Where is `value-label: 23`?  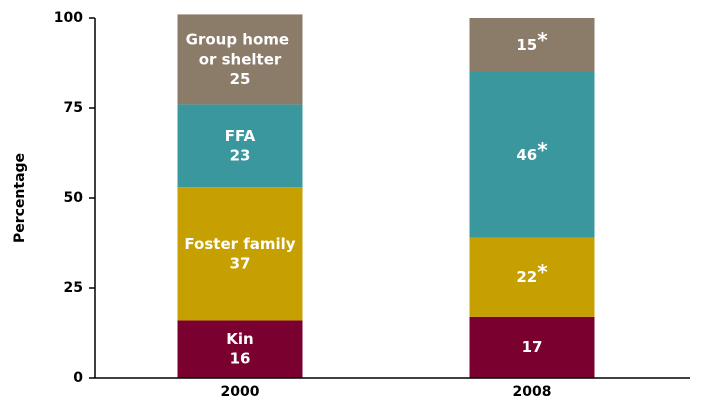 value-label: 23 is located at coordinates (240, 155).